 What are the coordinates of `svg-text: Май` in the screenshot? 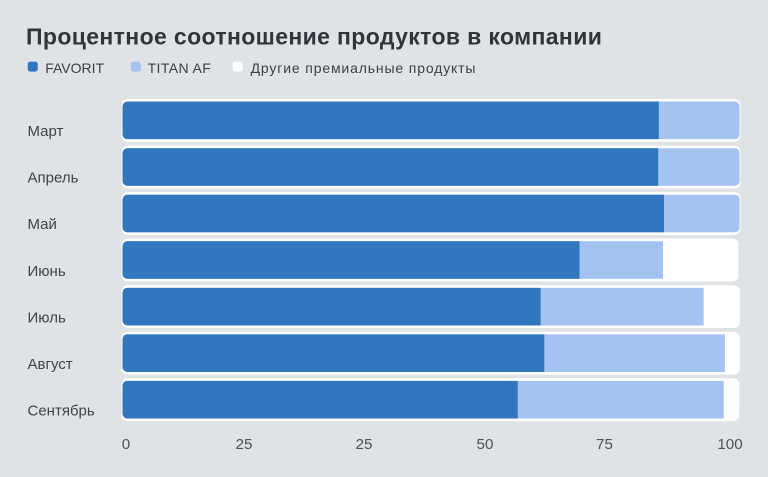 It's located at (42, 224).